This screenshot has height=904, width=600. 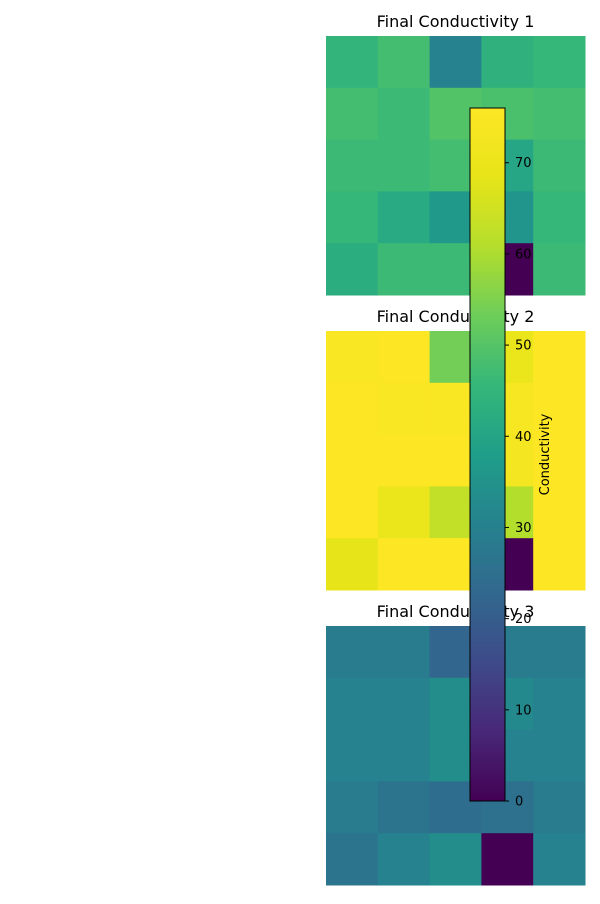 I want to click on heatmap-panel-1: Final Conductivity 1, so click(x=456, y=154).